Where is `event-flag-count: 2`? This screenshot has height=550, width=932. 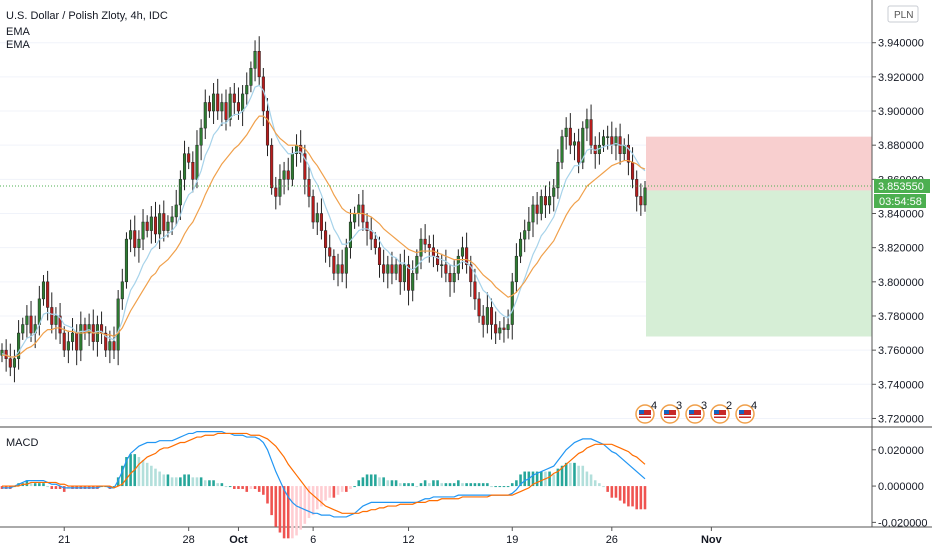
event-flag-count: 2 is located at coordinates (729, 406).